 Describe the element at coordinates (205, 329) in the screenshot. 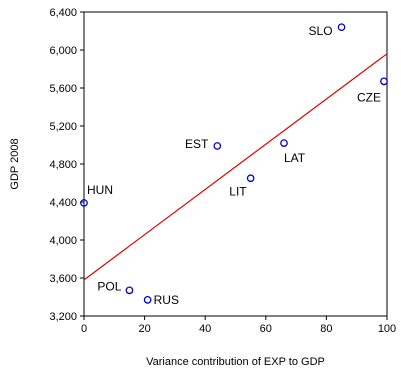

I see `x-tick-label: 40` at that location.